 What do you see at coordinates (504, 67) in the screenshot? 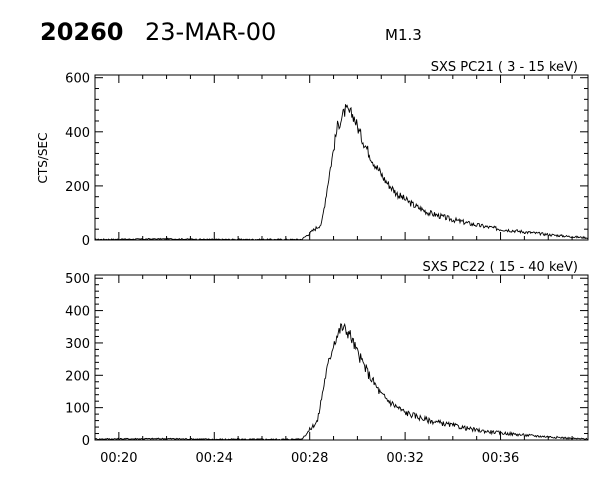
I see `panel-title: SXS PC21 ( 3 - 15 keV)` at bounding box center [504, 67].